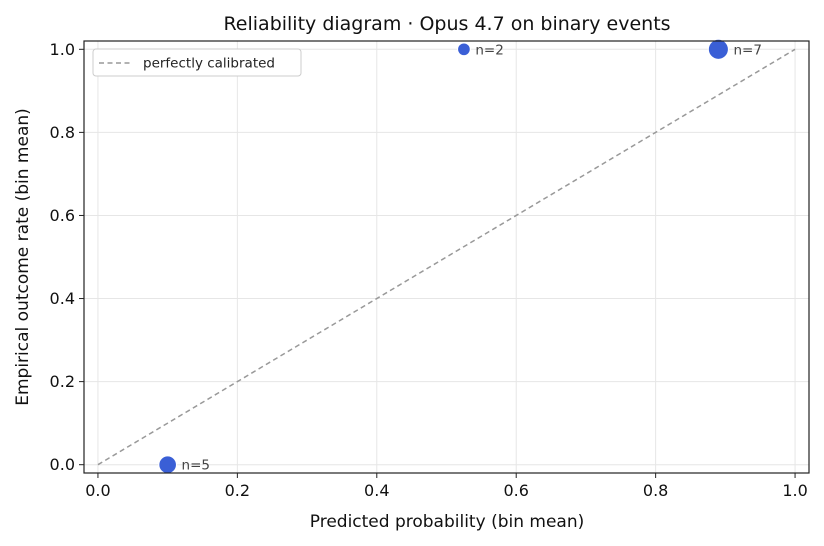 The width and height of the screenshot is (824, 546). What do you see at coordinates (209, 64) in the screenshot?
I see `legend-label: perfectly calibrated` at bounding box center [209, 64].